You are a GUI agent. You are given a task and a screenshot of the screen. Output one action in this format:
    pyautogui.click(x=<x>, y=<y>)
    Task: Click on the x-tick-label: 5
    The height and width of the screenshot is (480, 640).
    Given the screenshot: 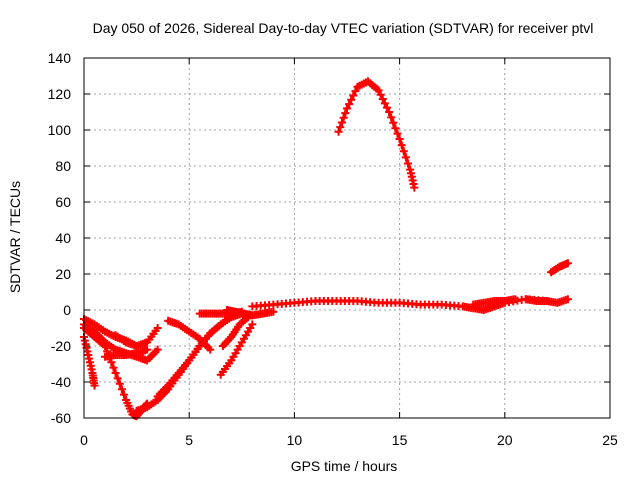 What is the action you would take?
    pyautogui.click(x=189, y=440)
    